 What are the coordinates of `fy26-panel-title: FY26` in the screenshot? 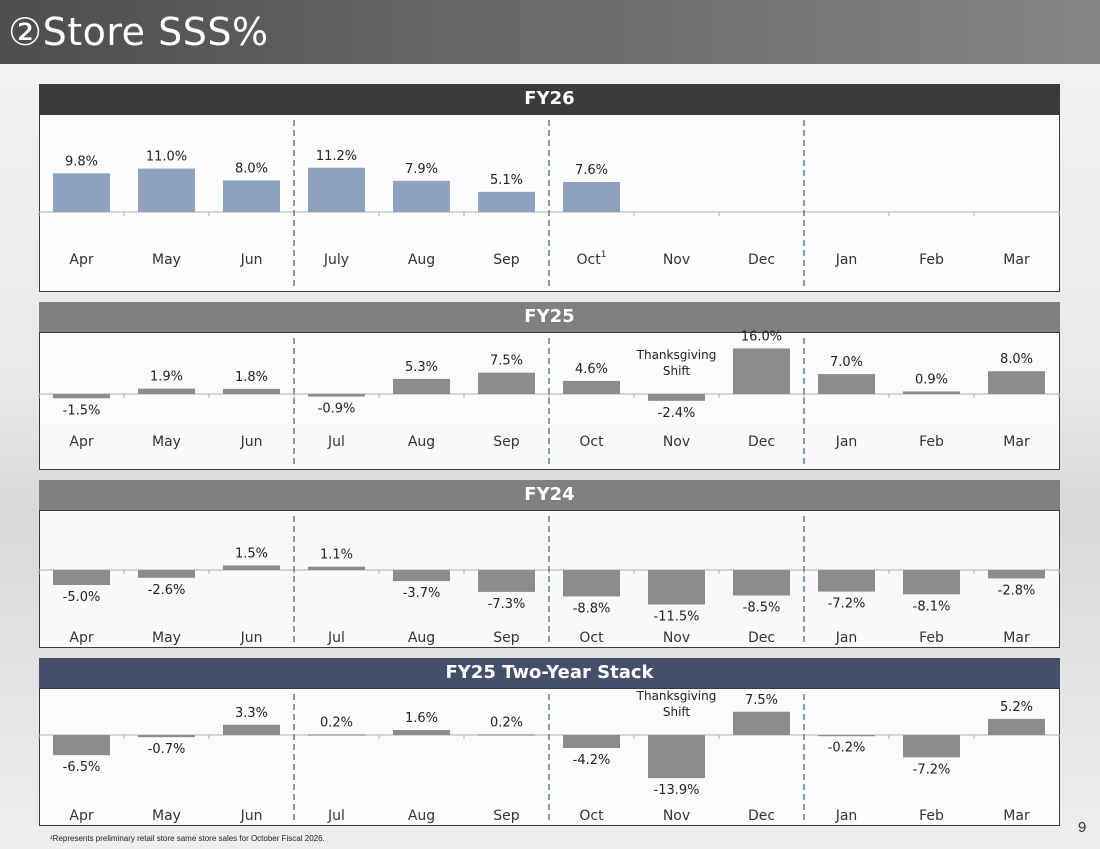 It's located at (549, 98).